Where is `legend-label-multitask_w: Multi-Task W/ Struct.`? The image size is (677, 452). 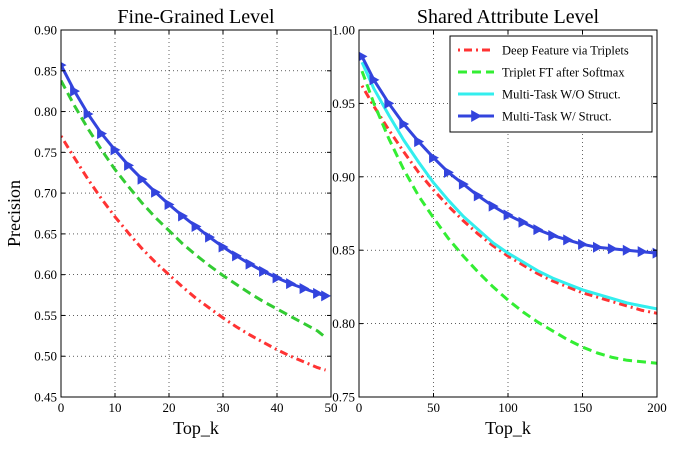
legend-label-multitask_w: Multi-Task W/ Struct. is located at coordinates (557, 117).